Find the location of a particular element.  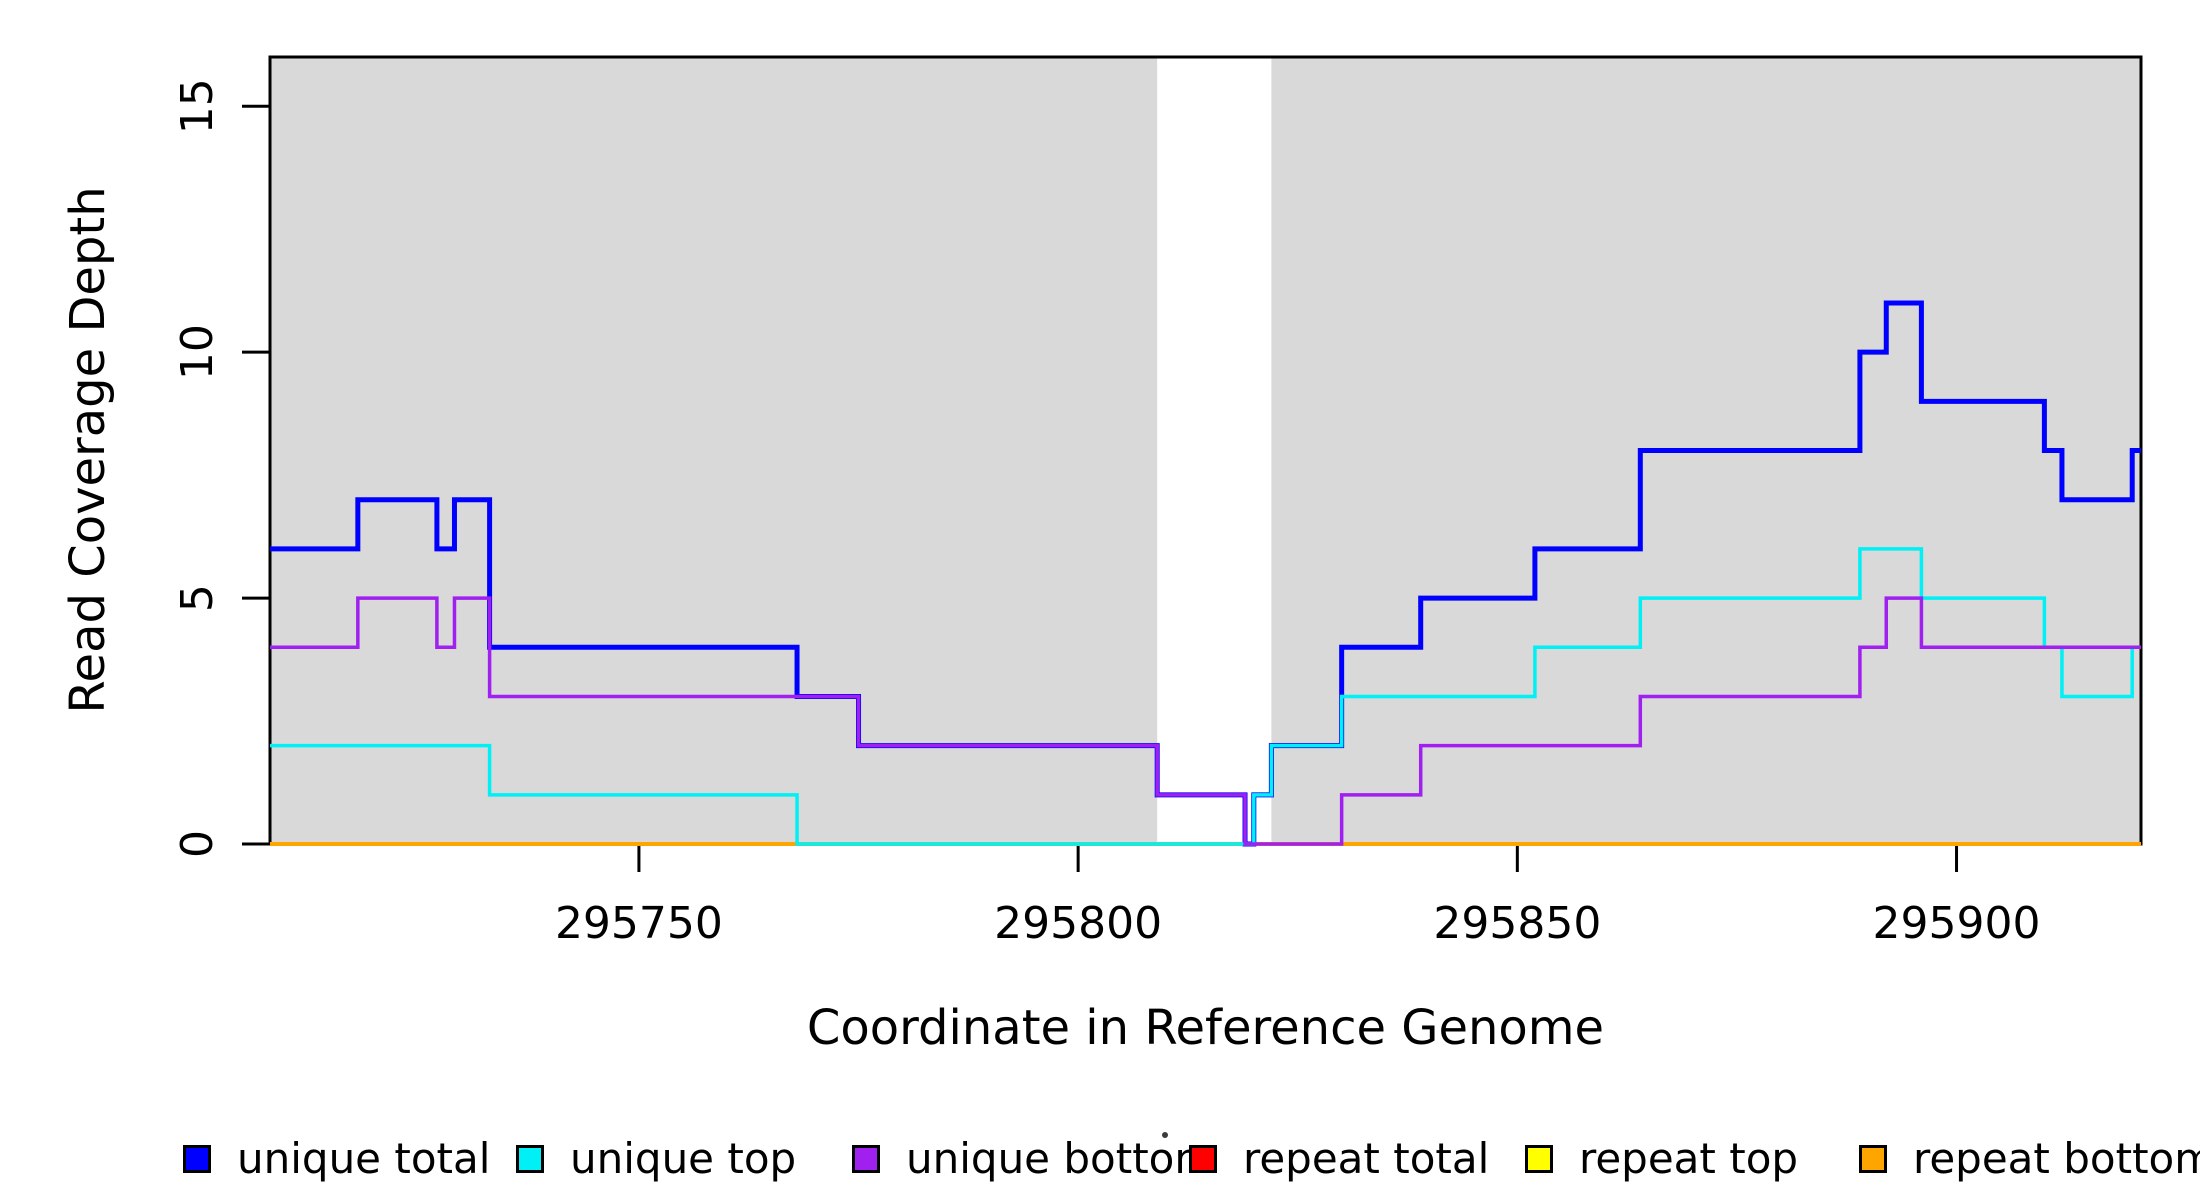

y-axis-title: Read Coverage Depth is located at coordinates (88, 450).